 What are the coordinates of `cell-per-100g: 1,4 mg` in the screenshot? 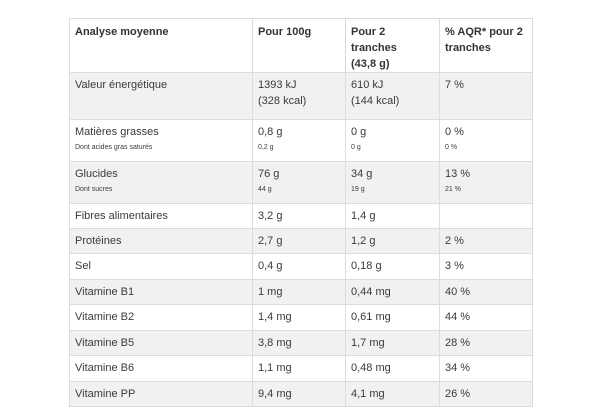 It's located at (299, 317).